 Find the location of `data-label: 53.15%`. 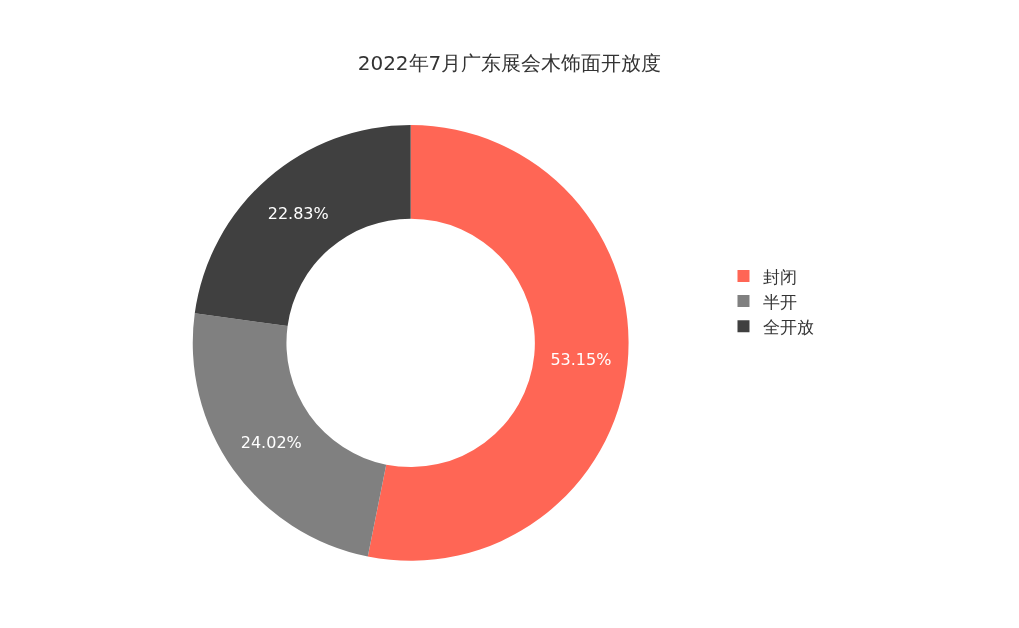

data-label: 53.15% is located at coordinates (581, 360).